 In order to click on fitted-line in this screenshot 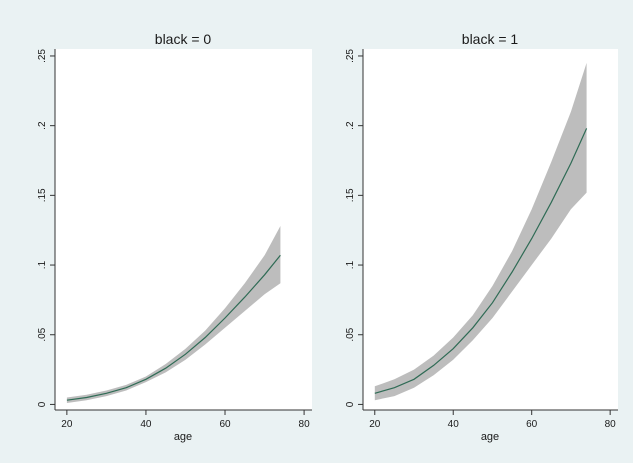, I will do `click(173, 327)`.